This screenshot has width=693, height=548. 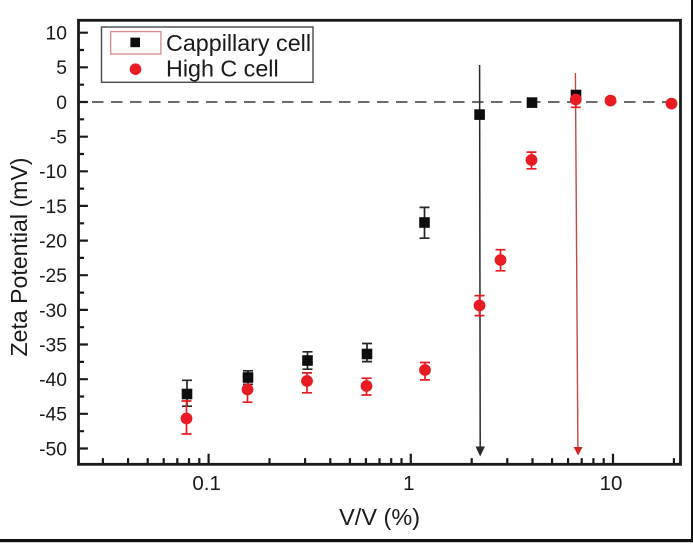 I want to click on svg-text: 5, so click(x=61, y=68).